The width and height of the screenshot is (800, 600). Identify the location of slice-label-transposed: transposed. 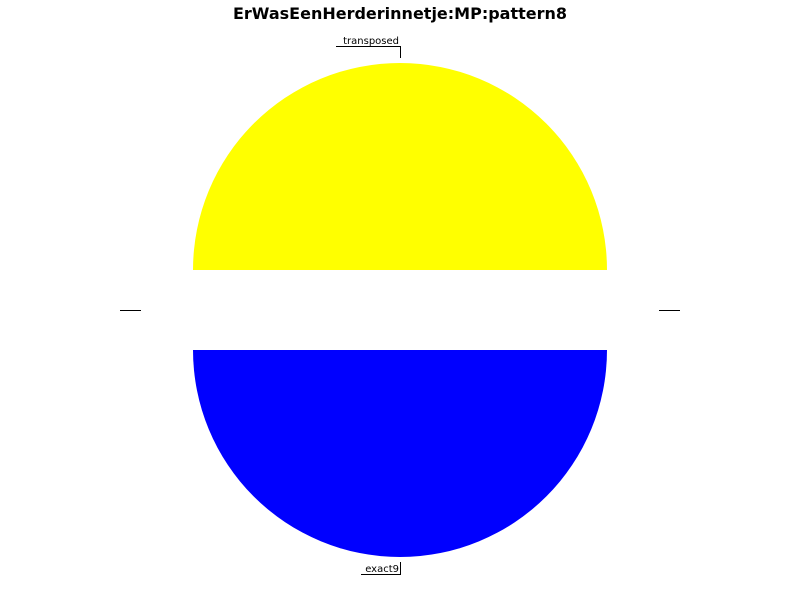
(371, 41).